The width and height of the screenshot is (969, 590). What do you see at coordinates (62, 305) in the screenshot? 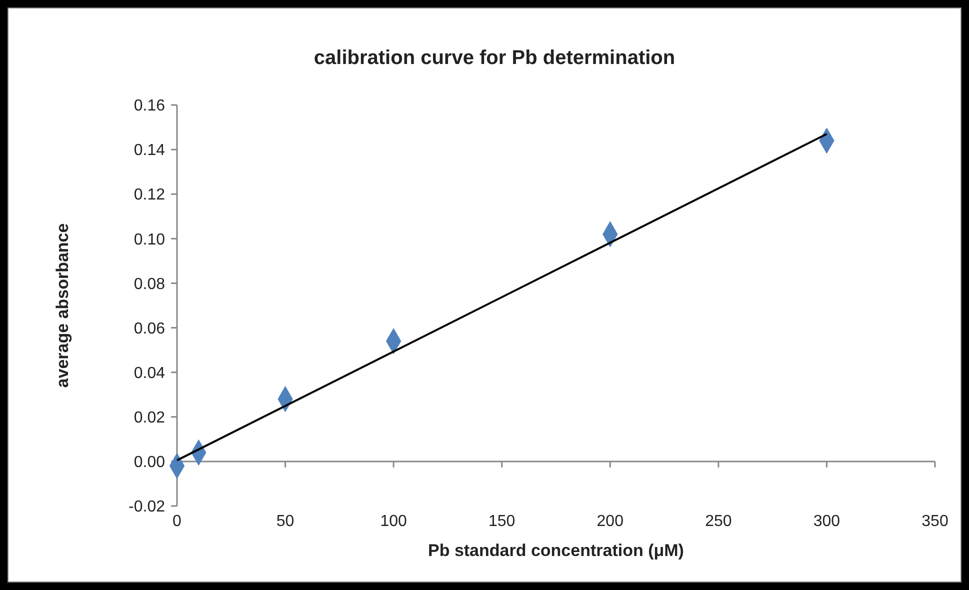
I see `y-axis-title: average absorbance` at bounding box center [62, 305].